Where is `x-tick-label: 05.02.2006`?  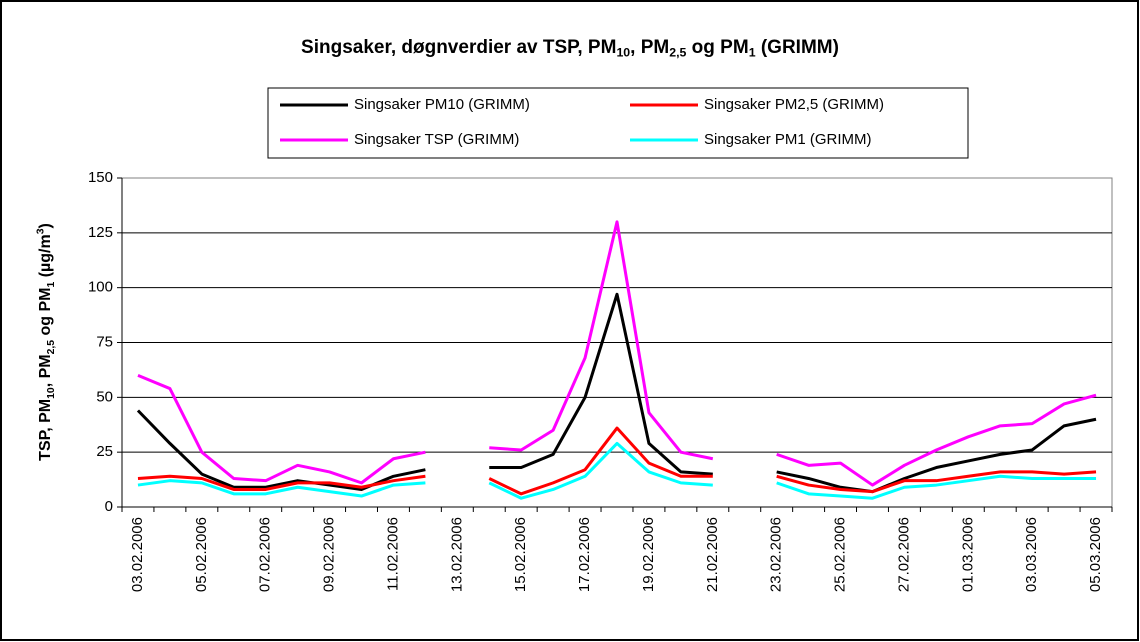
x-tick-label: 05.02.2006 is located at coordinates (201, 554).